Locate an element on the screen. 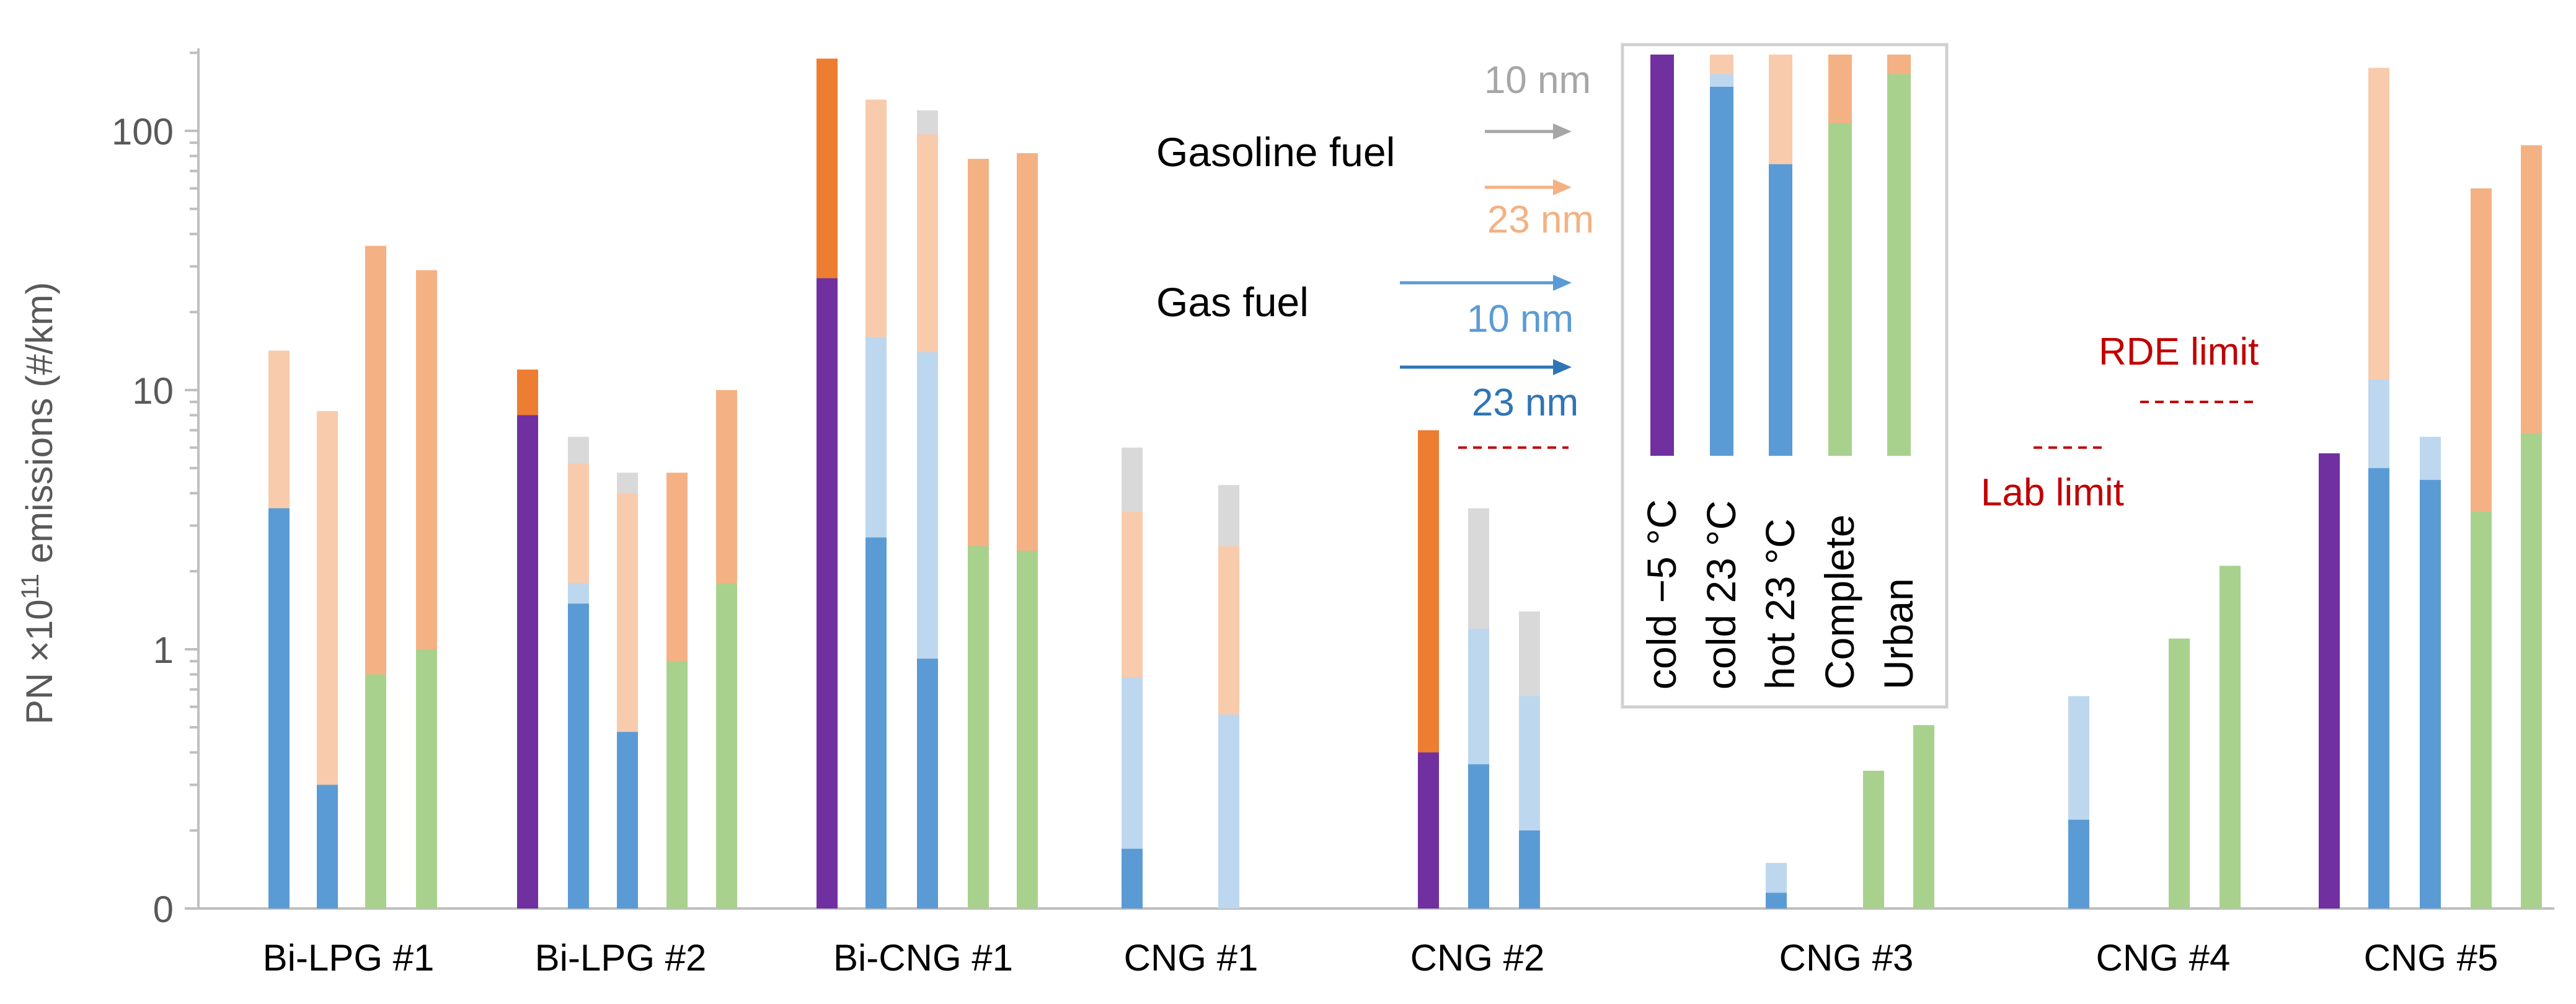  arrow-gas-10nm-head is located at coordinates (1563, 283).